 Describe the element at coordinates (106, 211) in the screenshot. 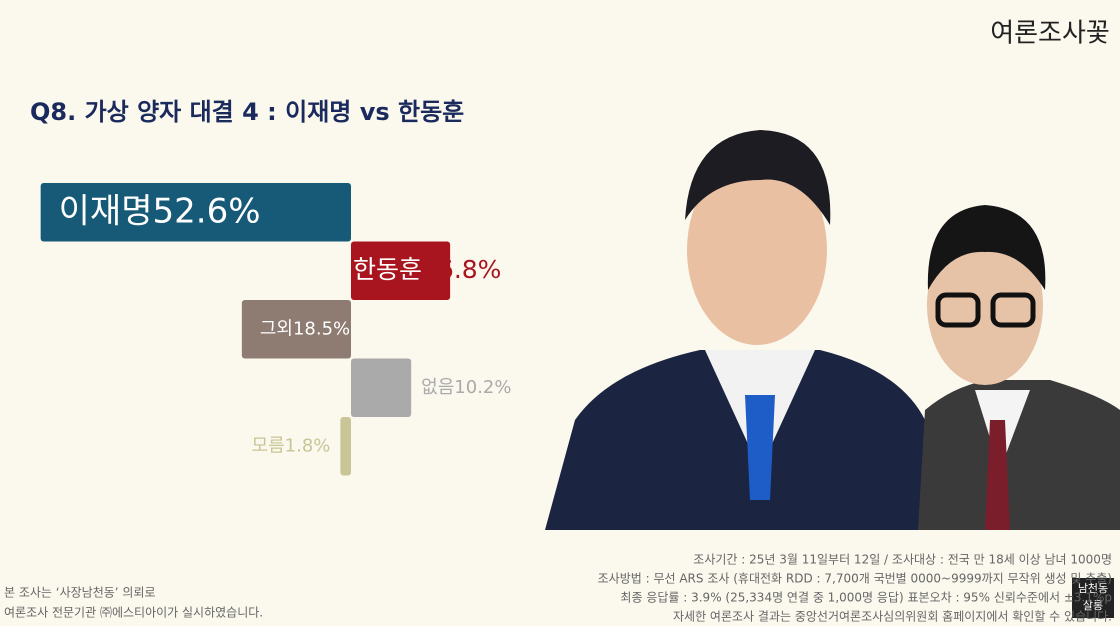

I see `category-label: 이재명` at that location.